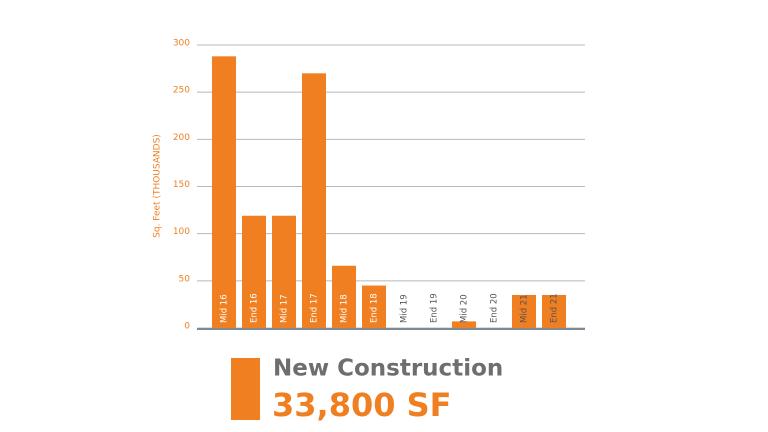 This screenshot has height=432, width=768. What do you see at coordinates (245, 389) in the screenshot?
I see `legend-swatch` at bounding box center [245, 389].